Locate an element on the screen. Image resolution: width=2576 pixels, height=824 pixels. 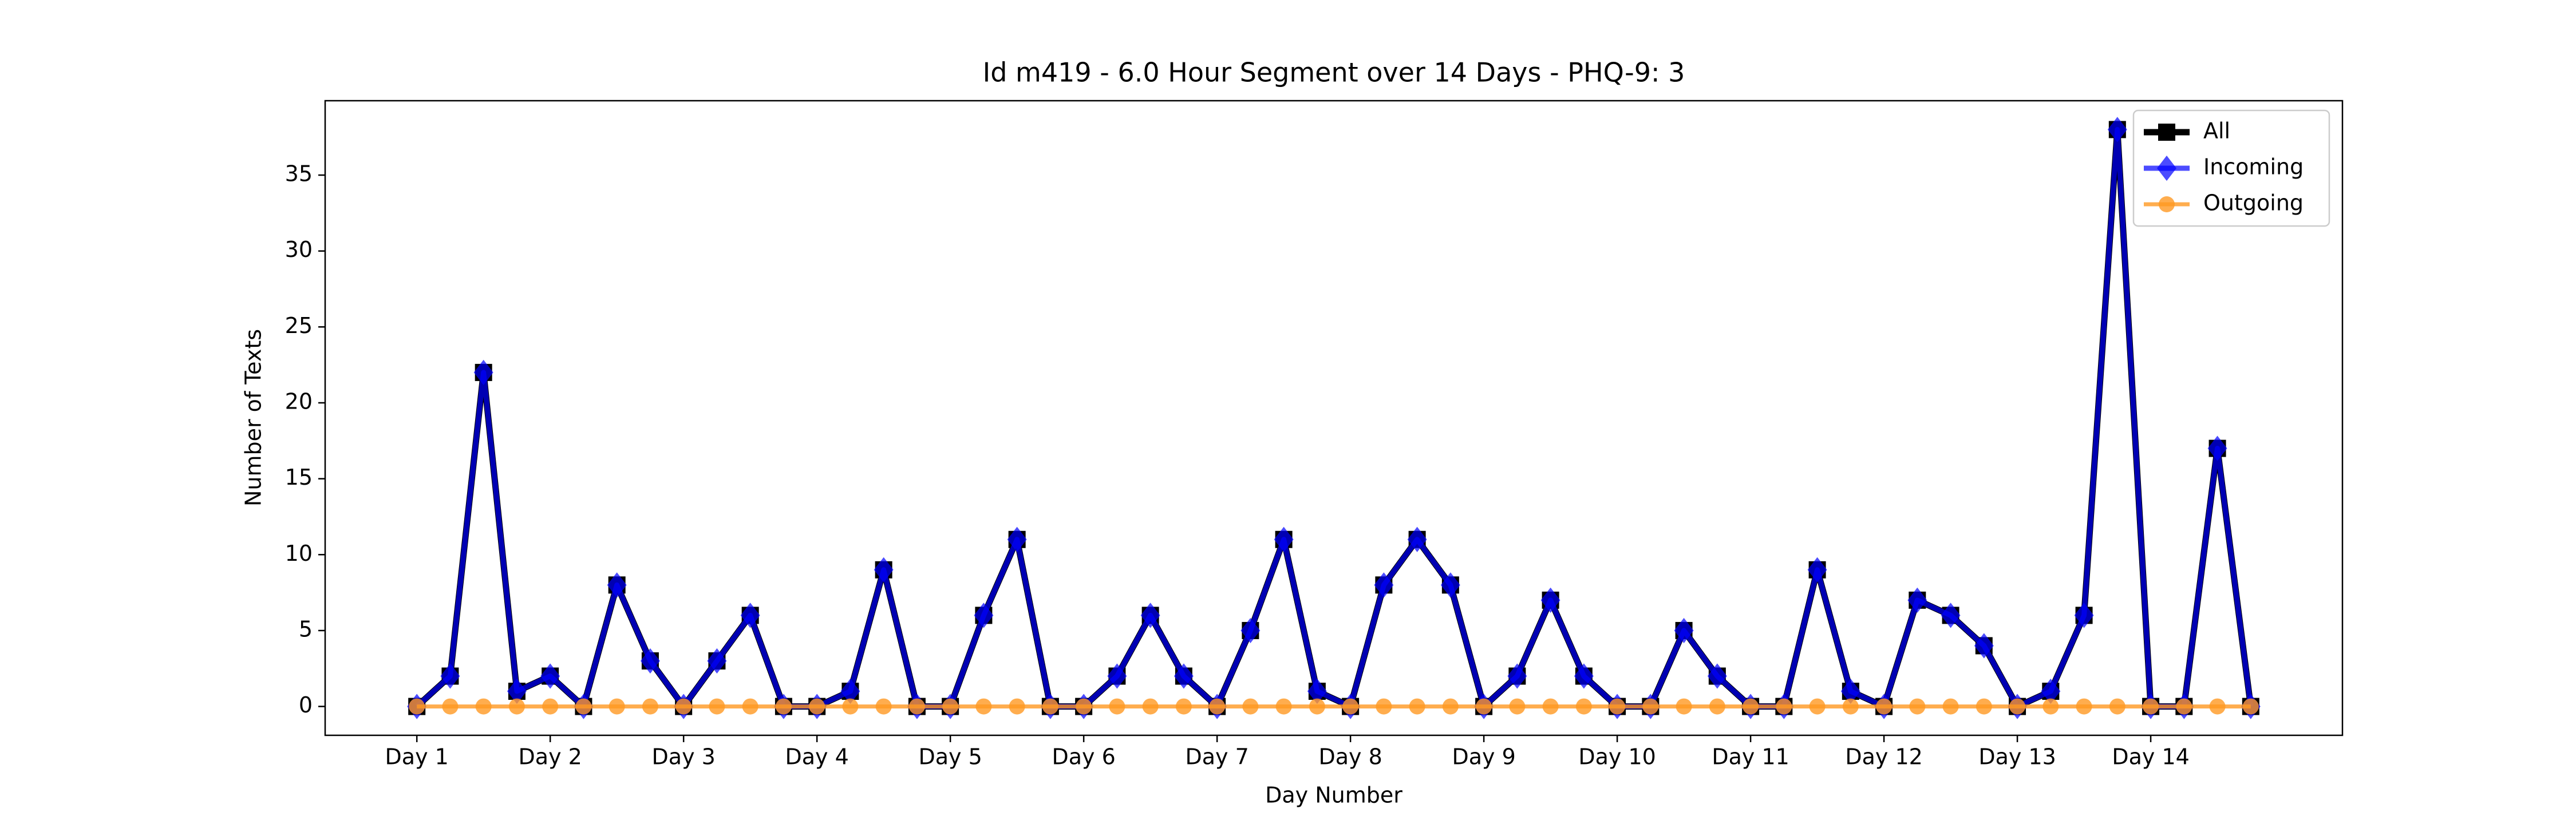
legend-label: All is located at coordinates (2216, 131).